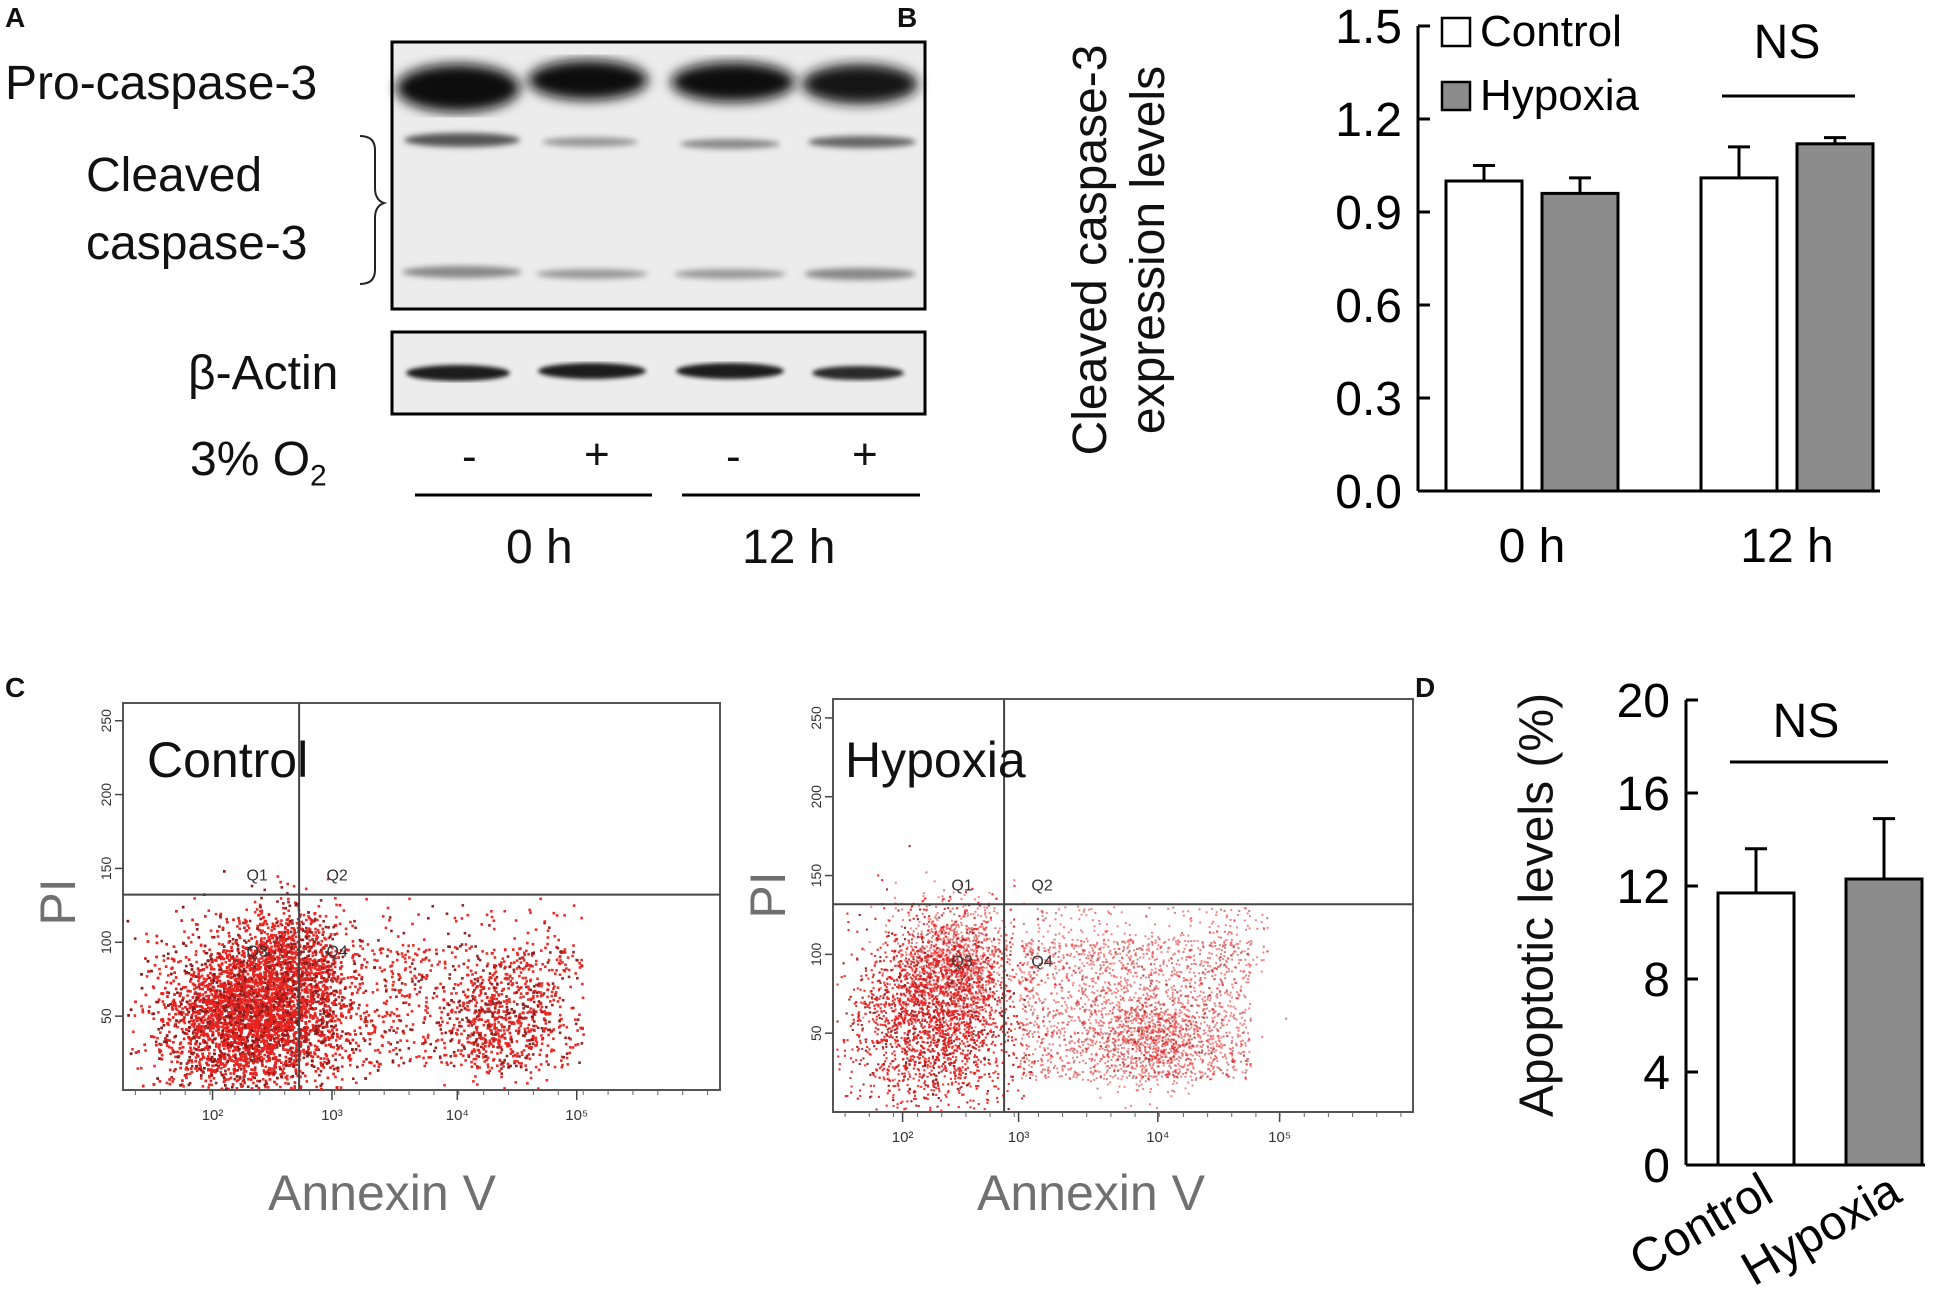 The height and width of the screenshot is (1314, 1951). Describe the element at coordinates (1062, 978) in the screenshot. I see `flow-hypoxia-events` at that location.